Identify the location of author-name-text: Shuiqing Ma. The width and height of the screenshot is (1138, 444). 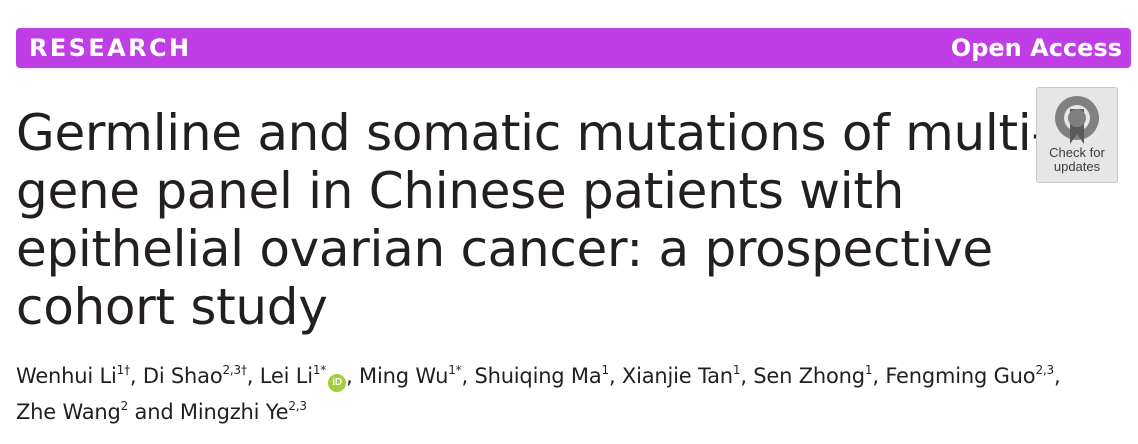
(538, 376).